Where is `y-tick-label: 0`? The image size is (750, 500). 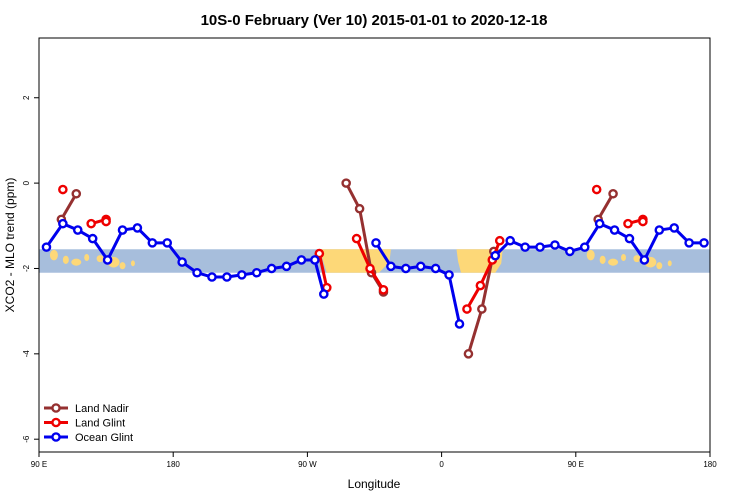
y-tick-label: 0 is located at coordinates (26, 182).